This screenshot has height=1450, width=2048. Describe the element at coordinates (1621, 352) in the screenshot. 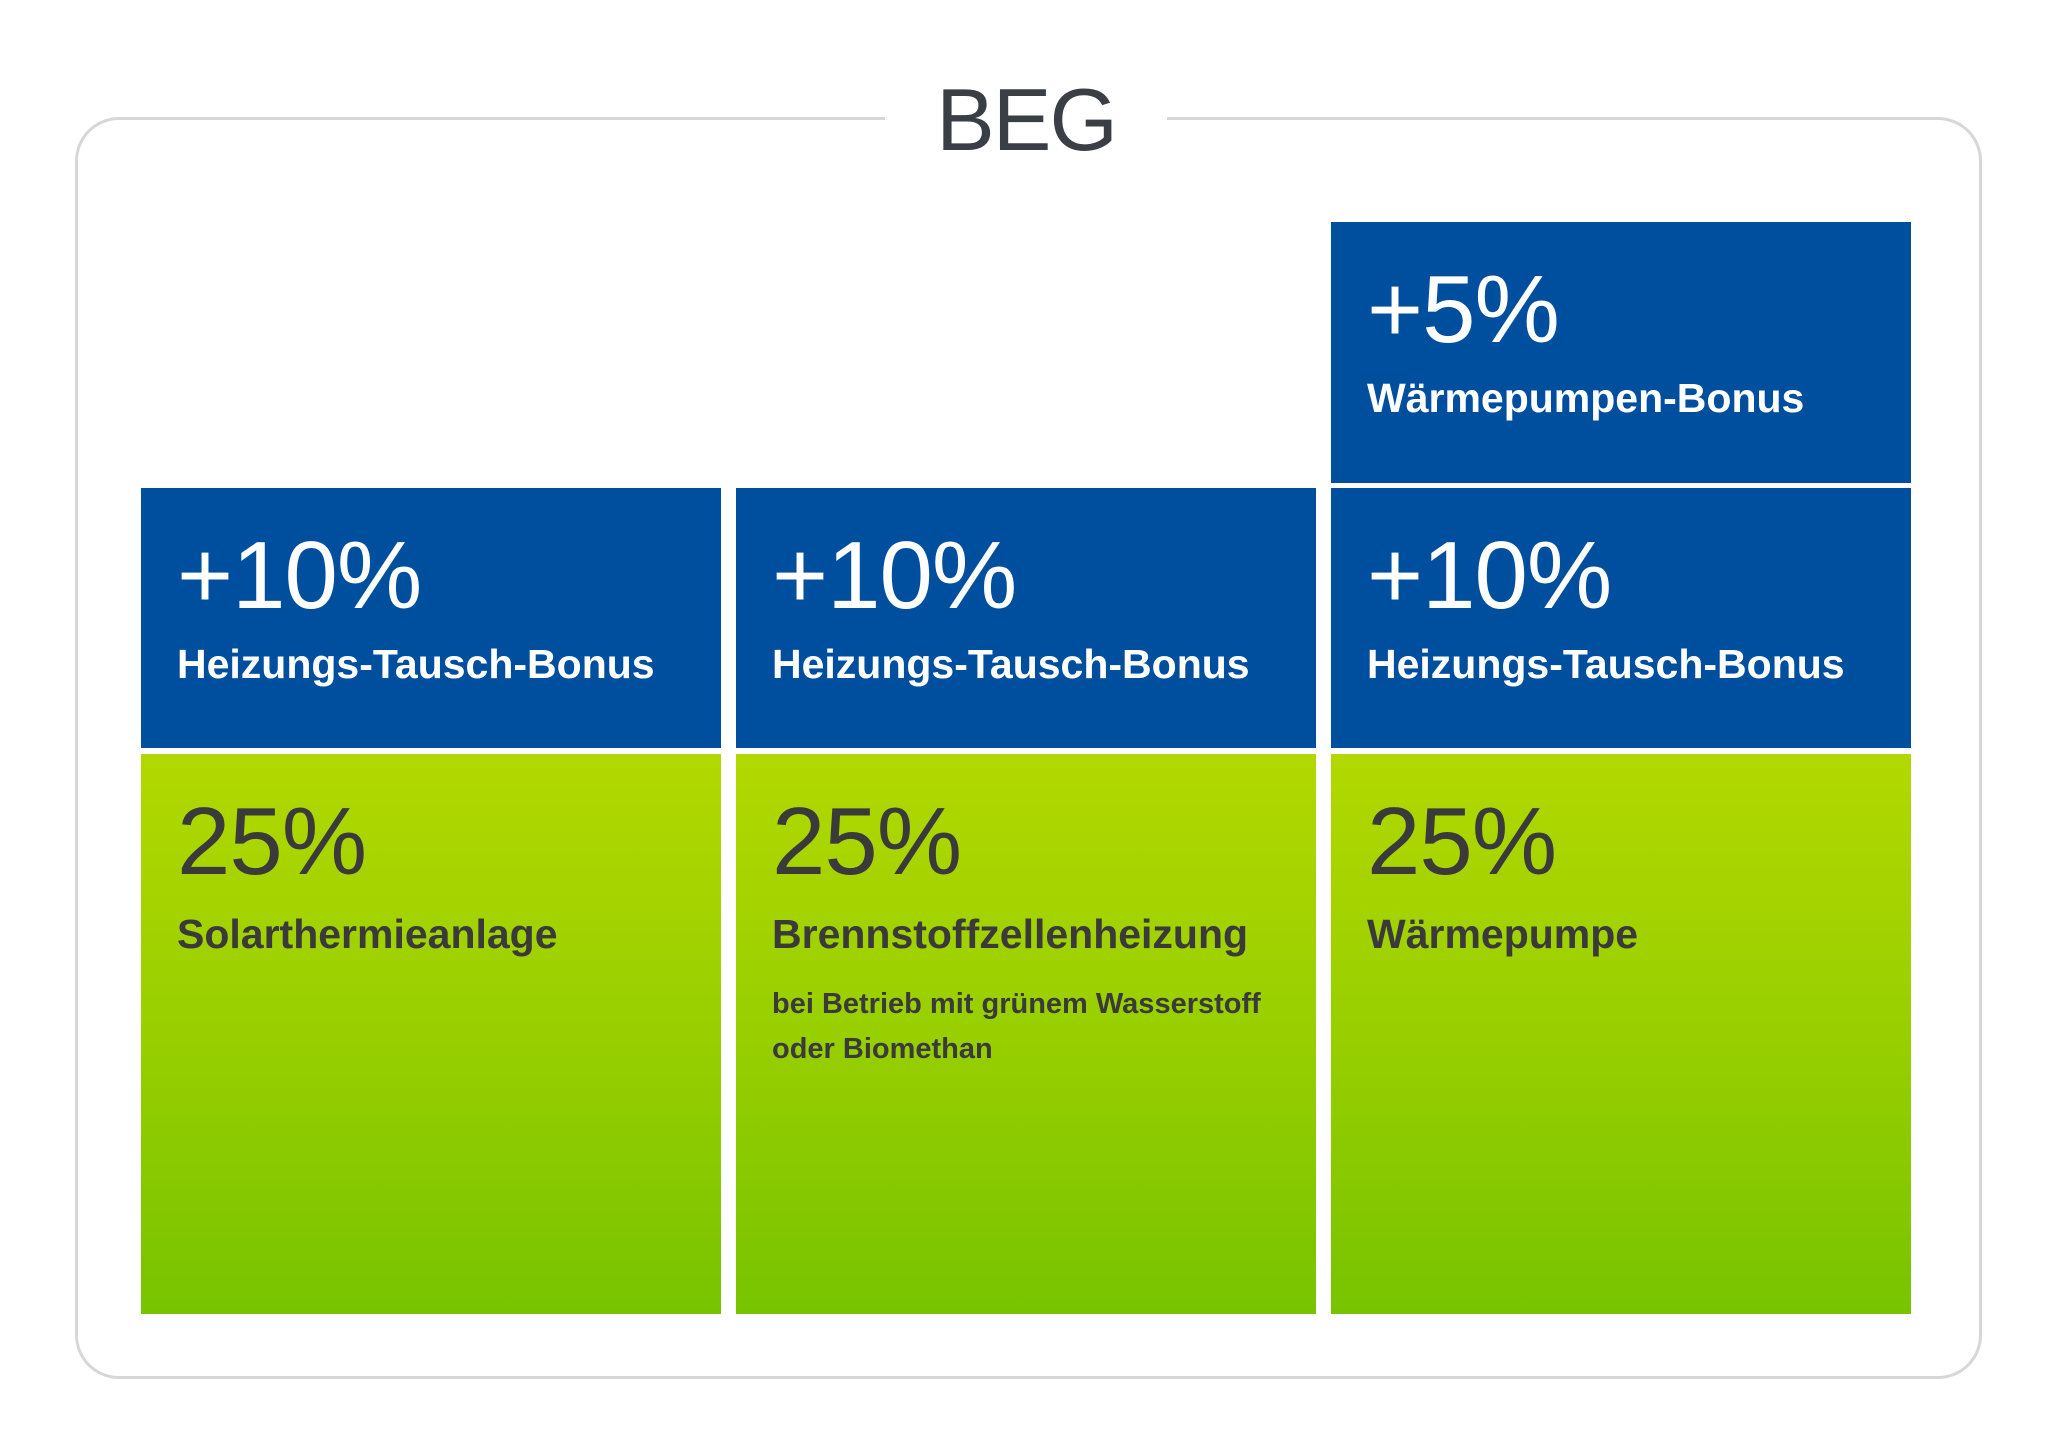

I see `bonus-box-heat-pump: +5% Wärmepumpen-Bonus` at that location.